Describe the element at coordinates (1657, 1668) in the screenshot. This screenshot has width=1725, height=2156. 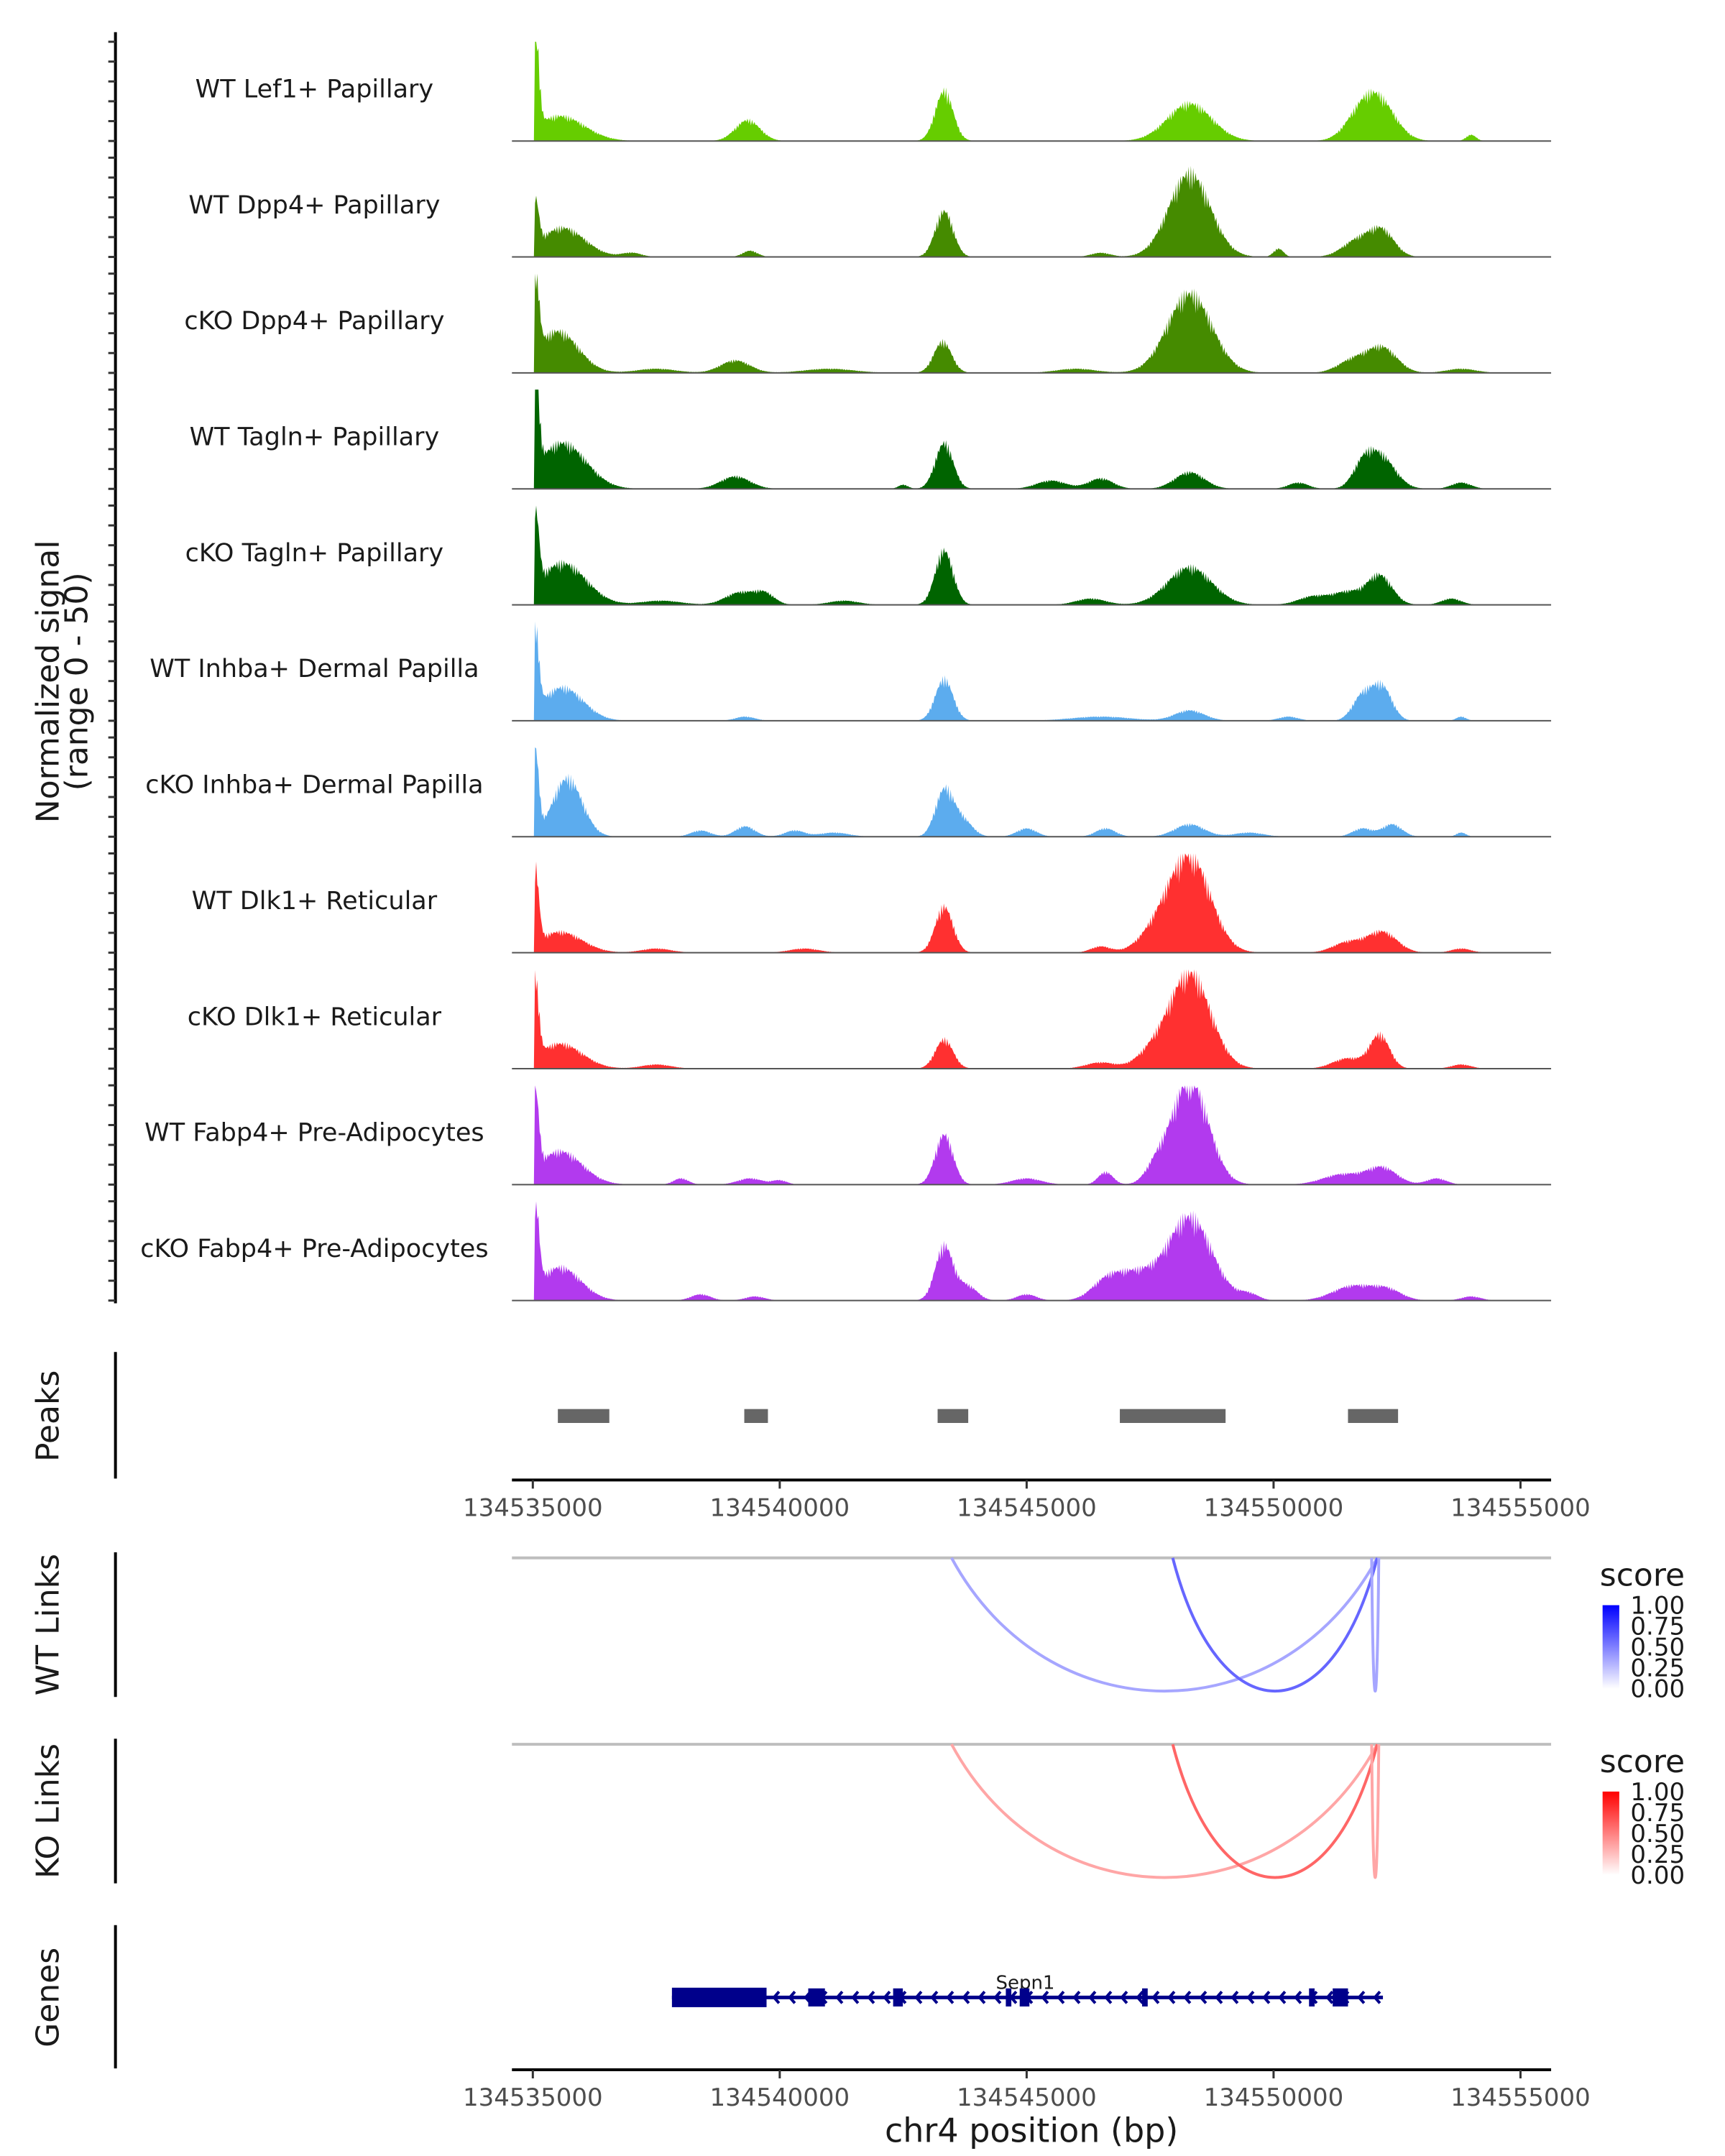
I see `legend-tick-label: 0.25` at that location.